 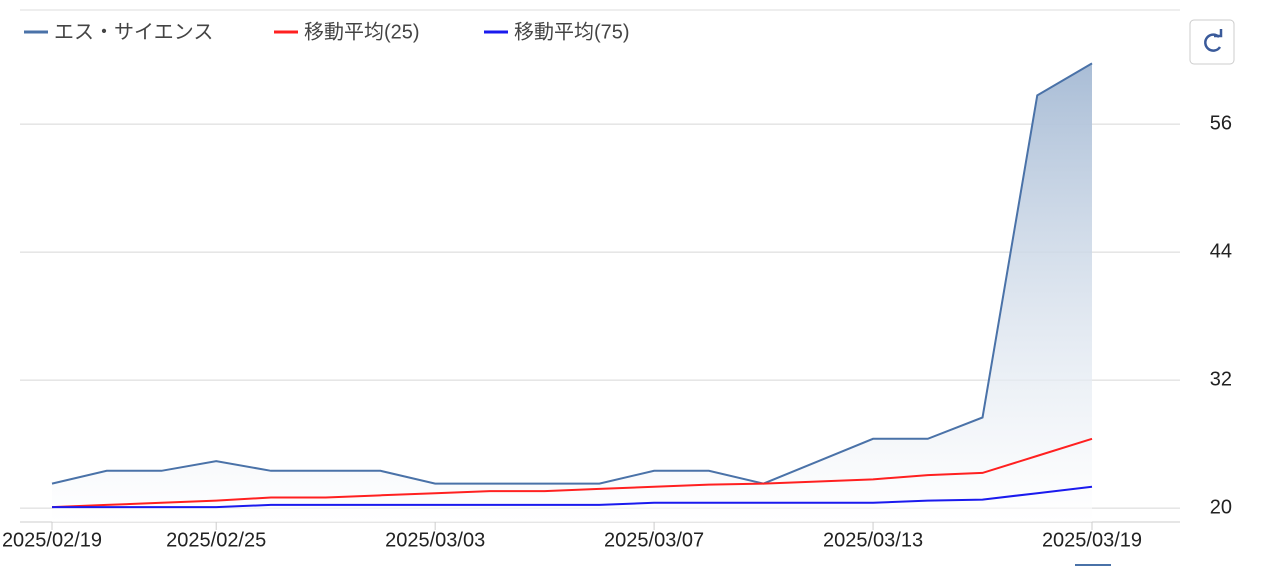 I want to click on x-tick-label: 2025/02/25, so click(x=216, y=540).